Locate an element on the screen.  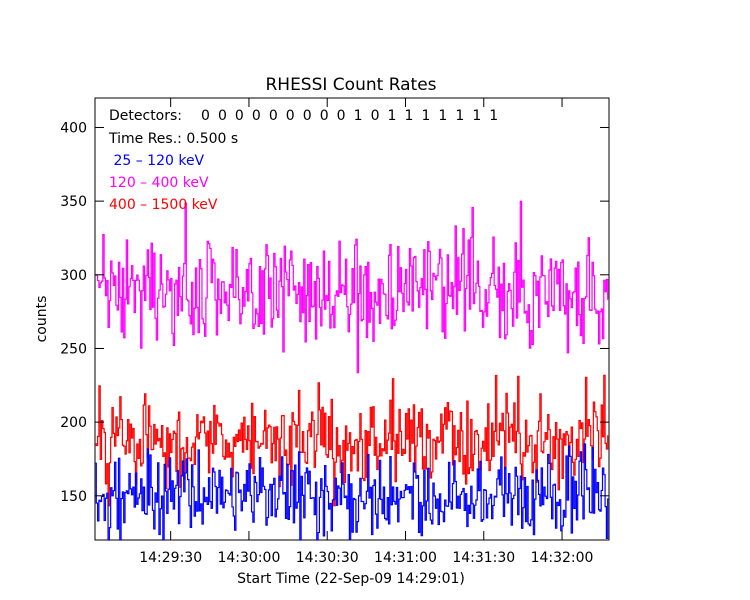
x-tick-label: 14:29:30 is located at coordinates (170, 558).